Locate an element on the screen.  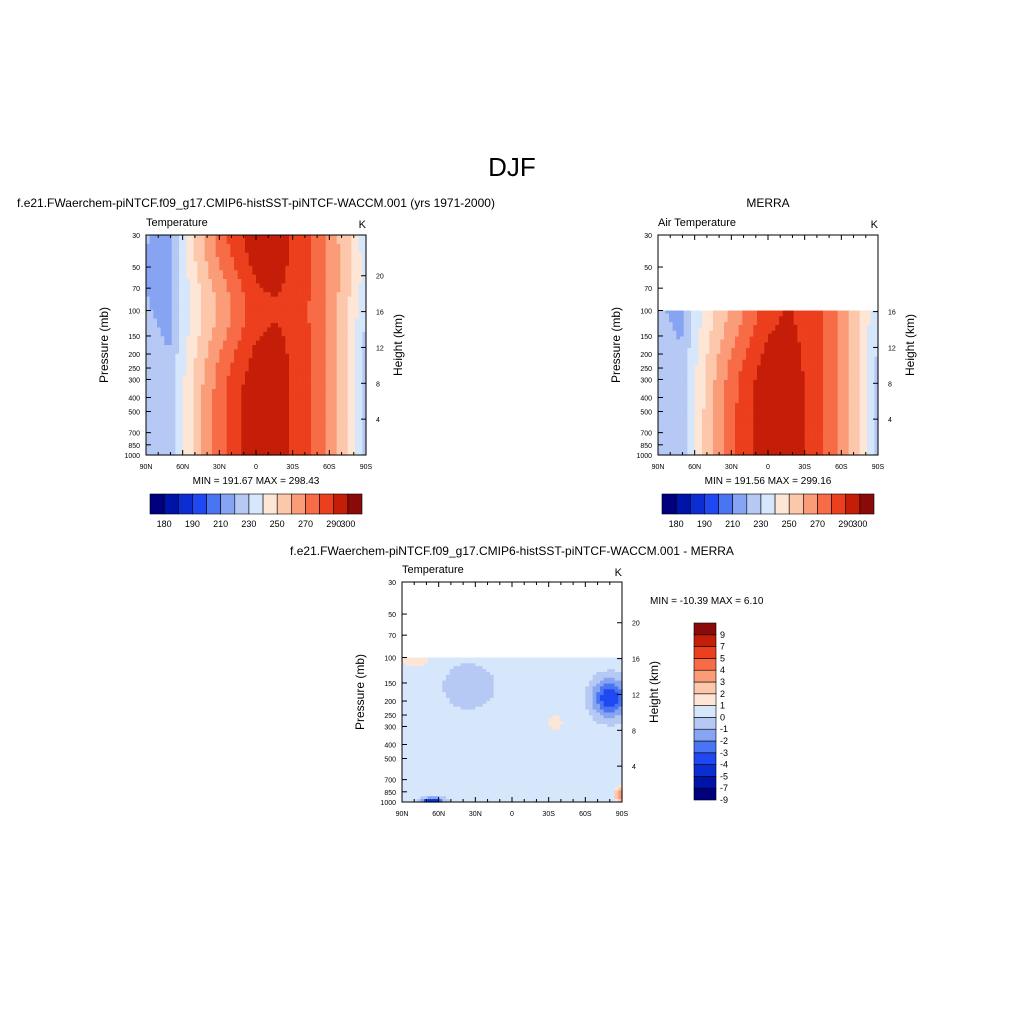
y-tick-label: 250 is located at coordinates (134, 369).